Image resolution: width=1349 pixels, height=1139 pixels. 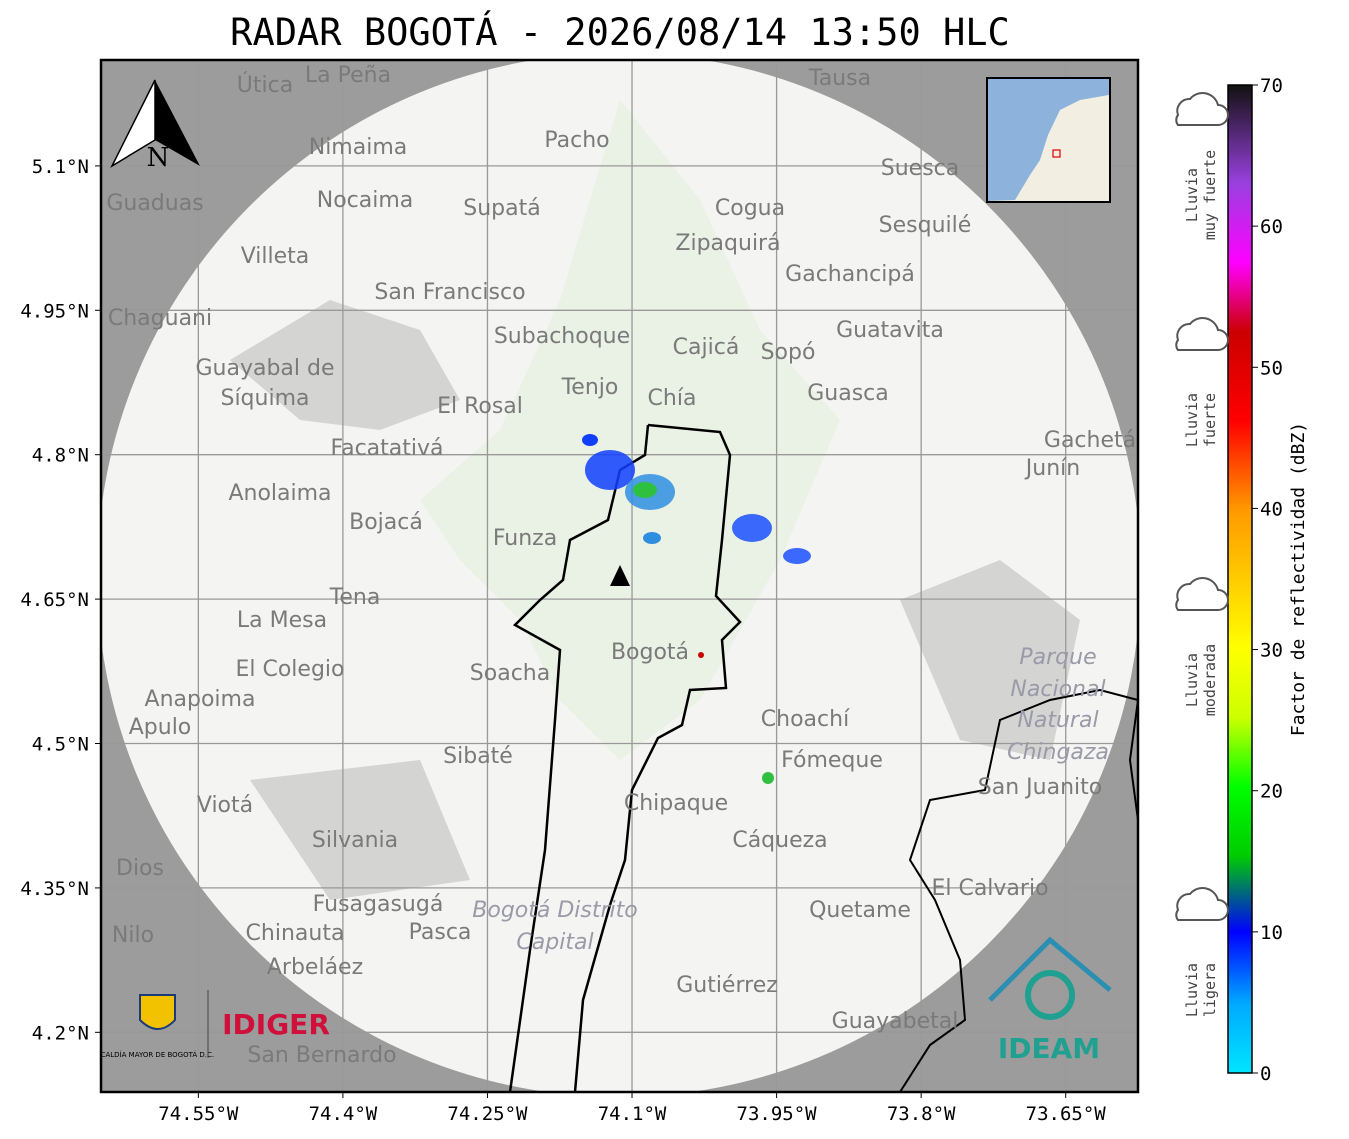 What do you see at coordinates (358, 147) in the screenshot?
I see `place: Nimaima` at bounding box center [358, 147].